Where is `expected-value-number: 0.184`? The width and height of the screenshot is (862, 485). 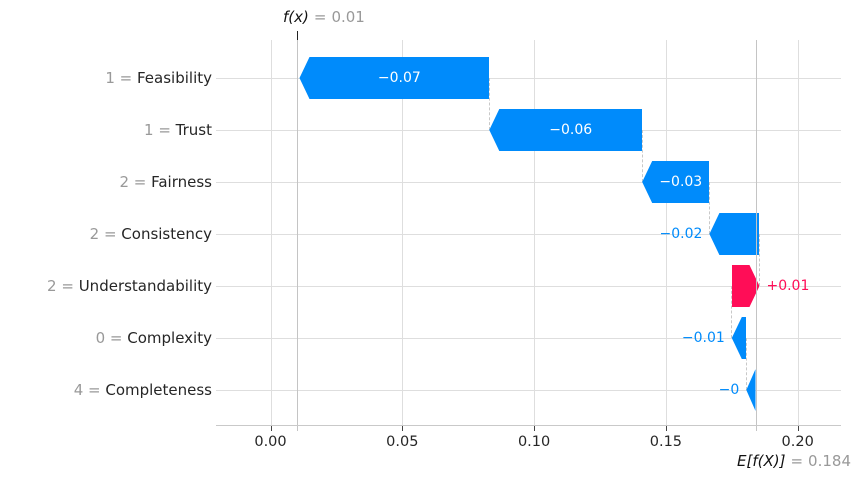 expected-value-number: 0.184 is located at coordinates (829, 461).